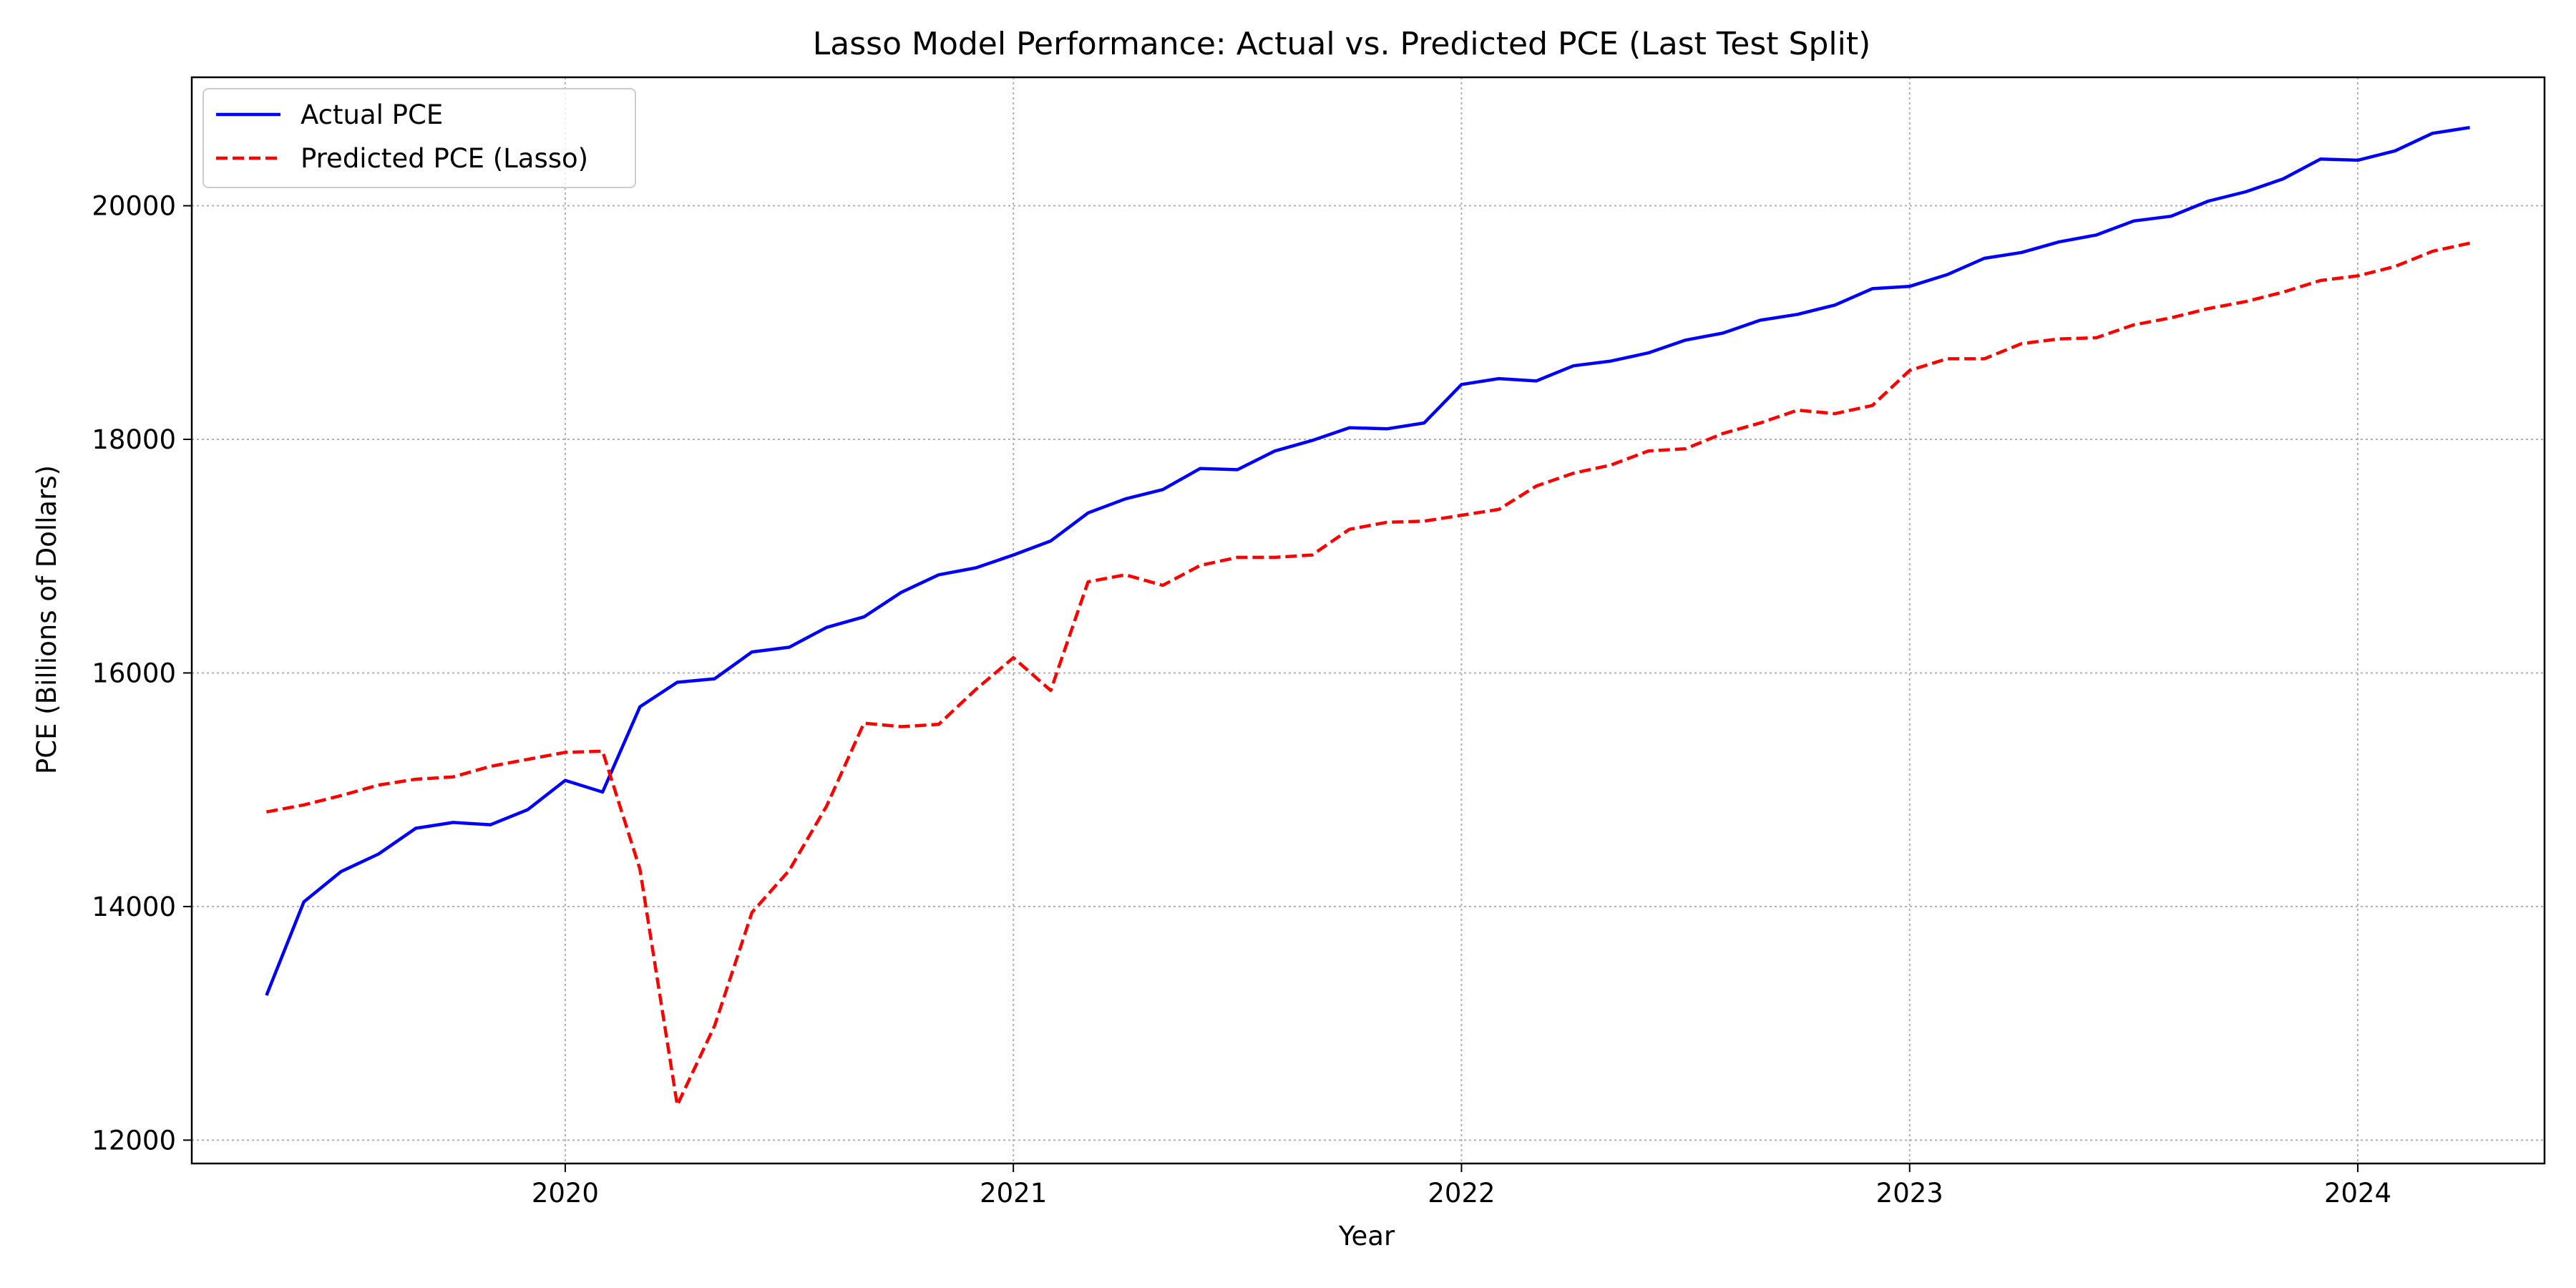 The image size is (2576, 1288). Describe the element at coordinates (372, 114) in the screenshot. I see `legend-label-actual: Actual PCE` at that location.